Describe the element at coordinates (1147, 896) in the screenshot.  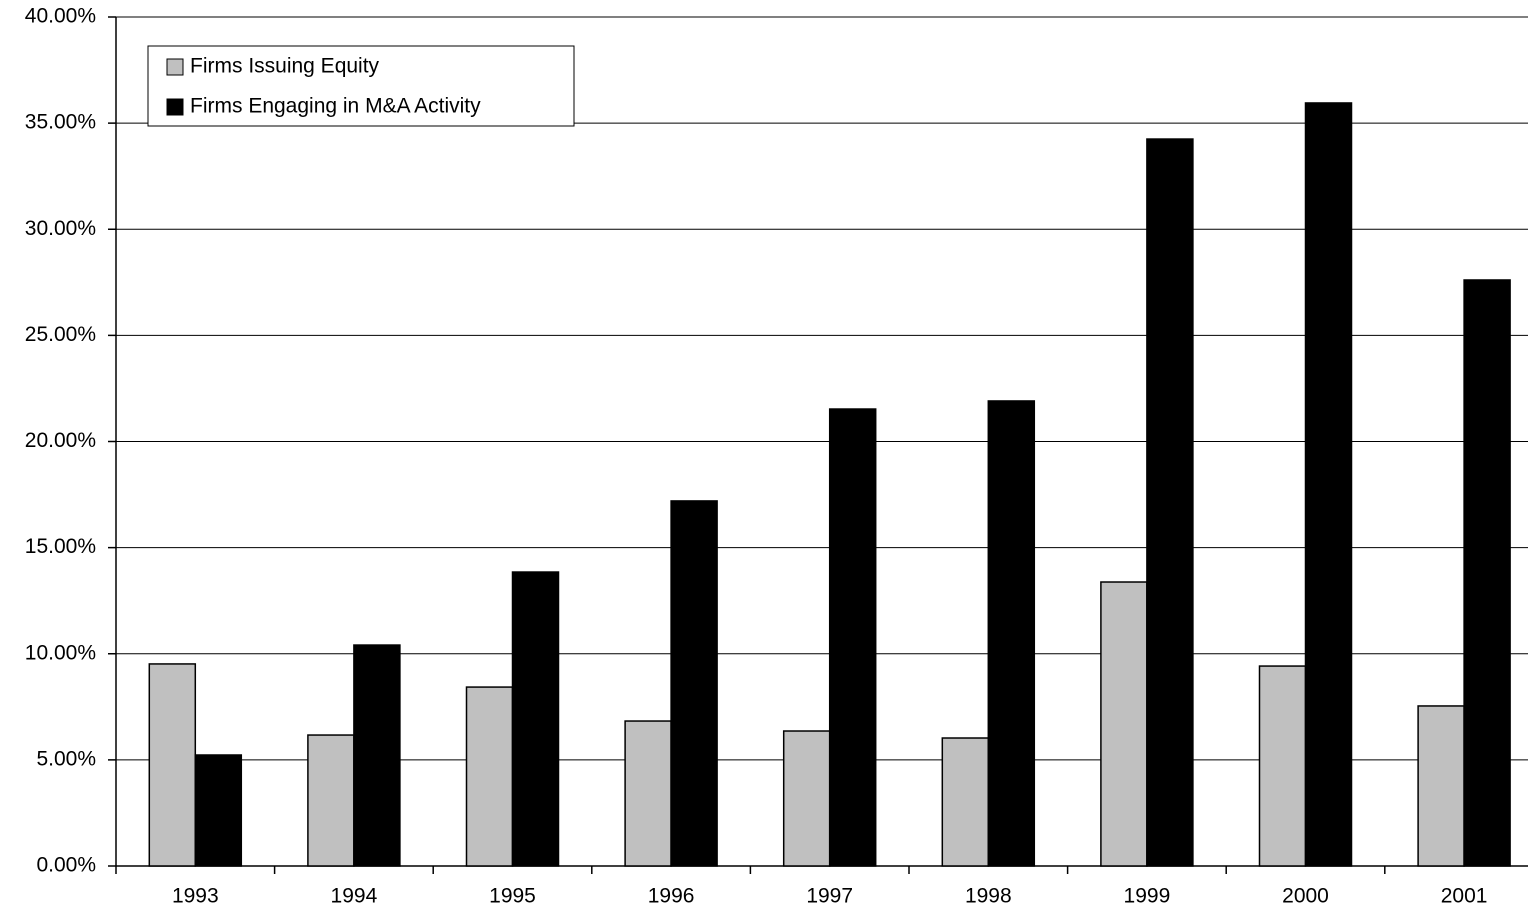
I see `x-tick-label: 1999` at that location.